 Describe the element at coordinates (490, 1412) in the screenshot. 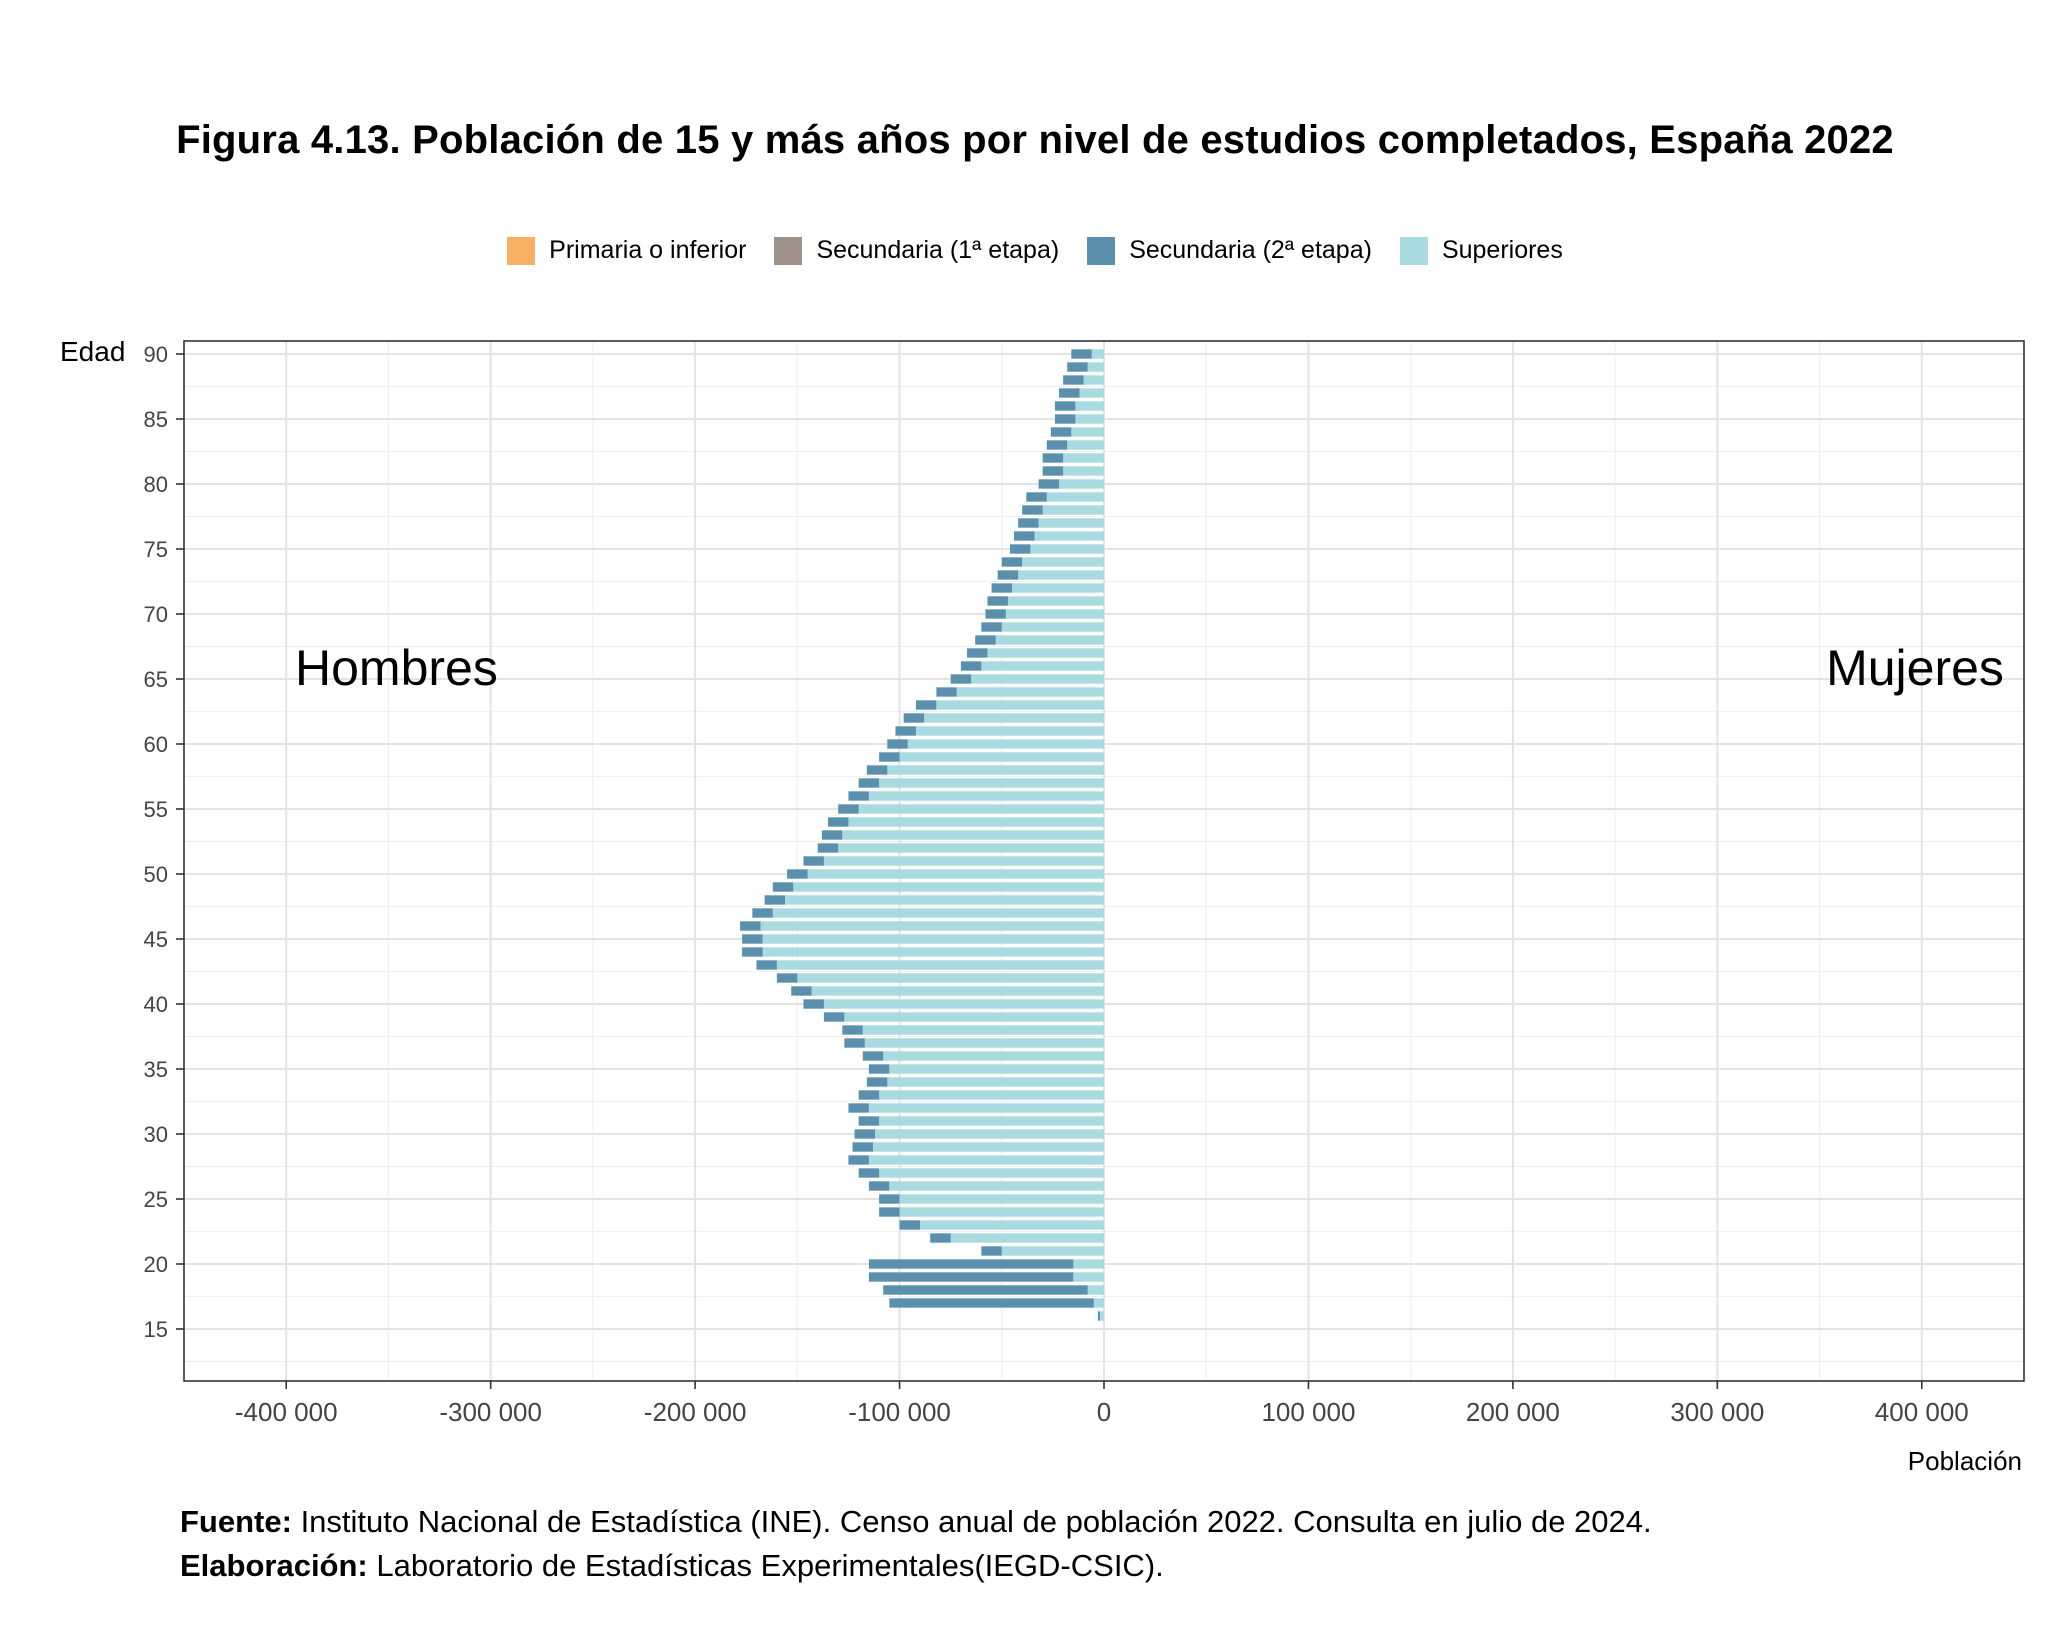

I see `x-tick-label: -300 000` at that location.